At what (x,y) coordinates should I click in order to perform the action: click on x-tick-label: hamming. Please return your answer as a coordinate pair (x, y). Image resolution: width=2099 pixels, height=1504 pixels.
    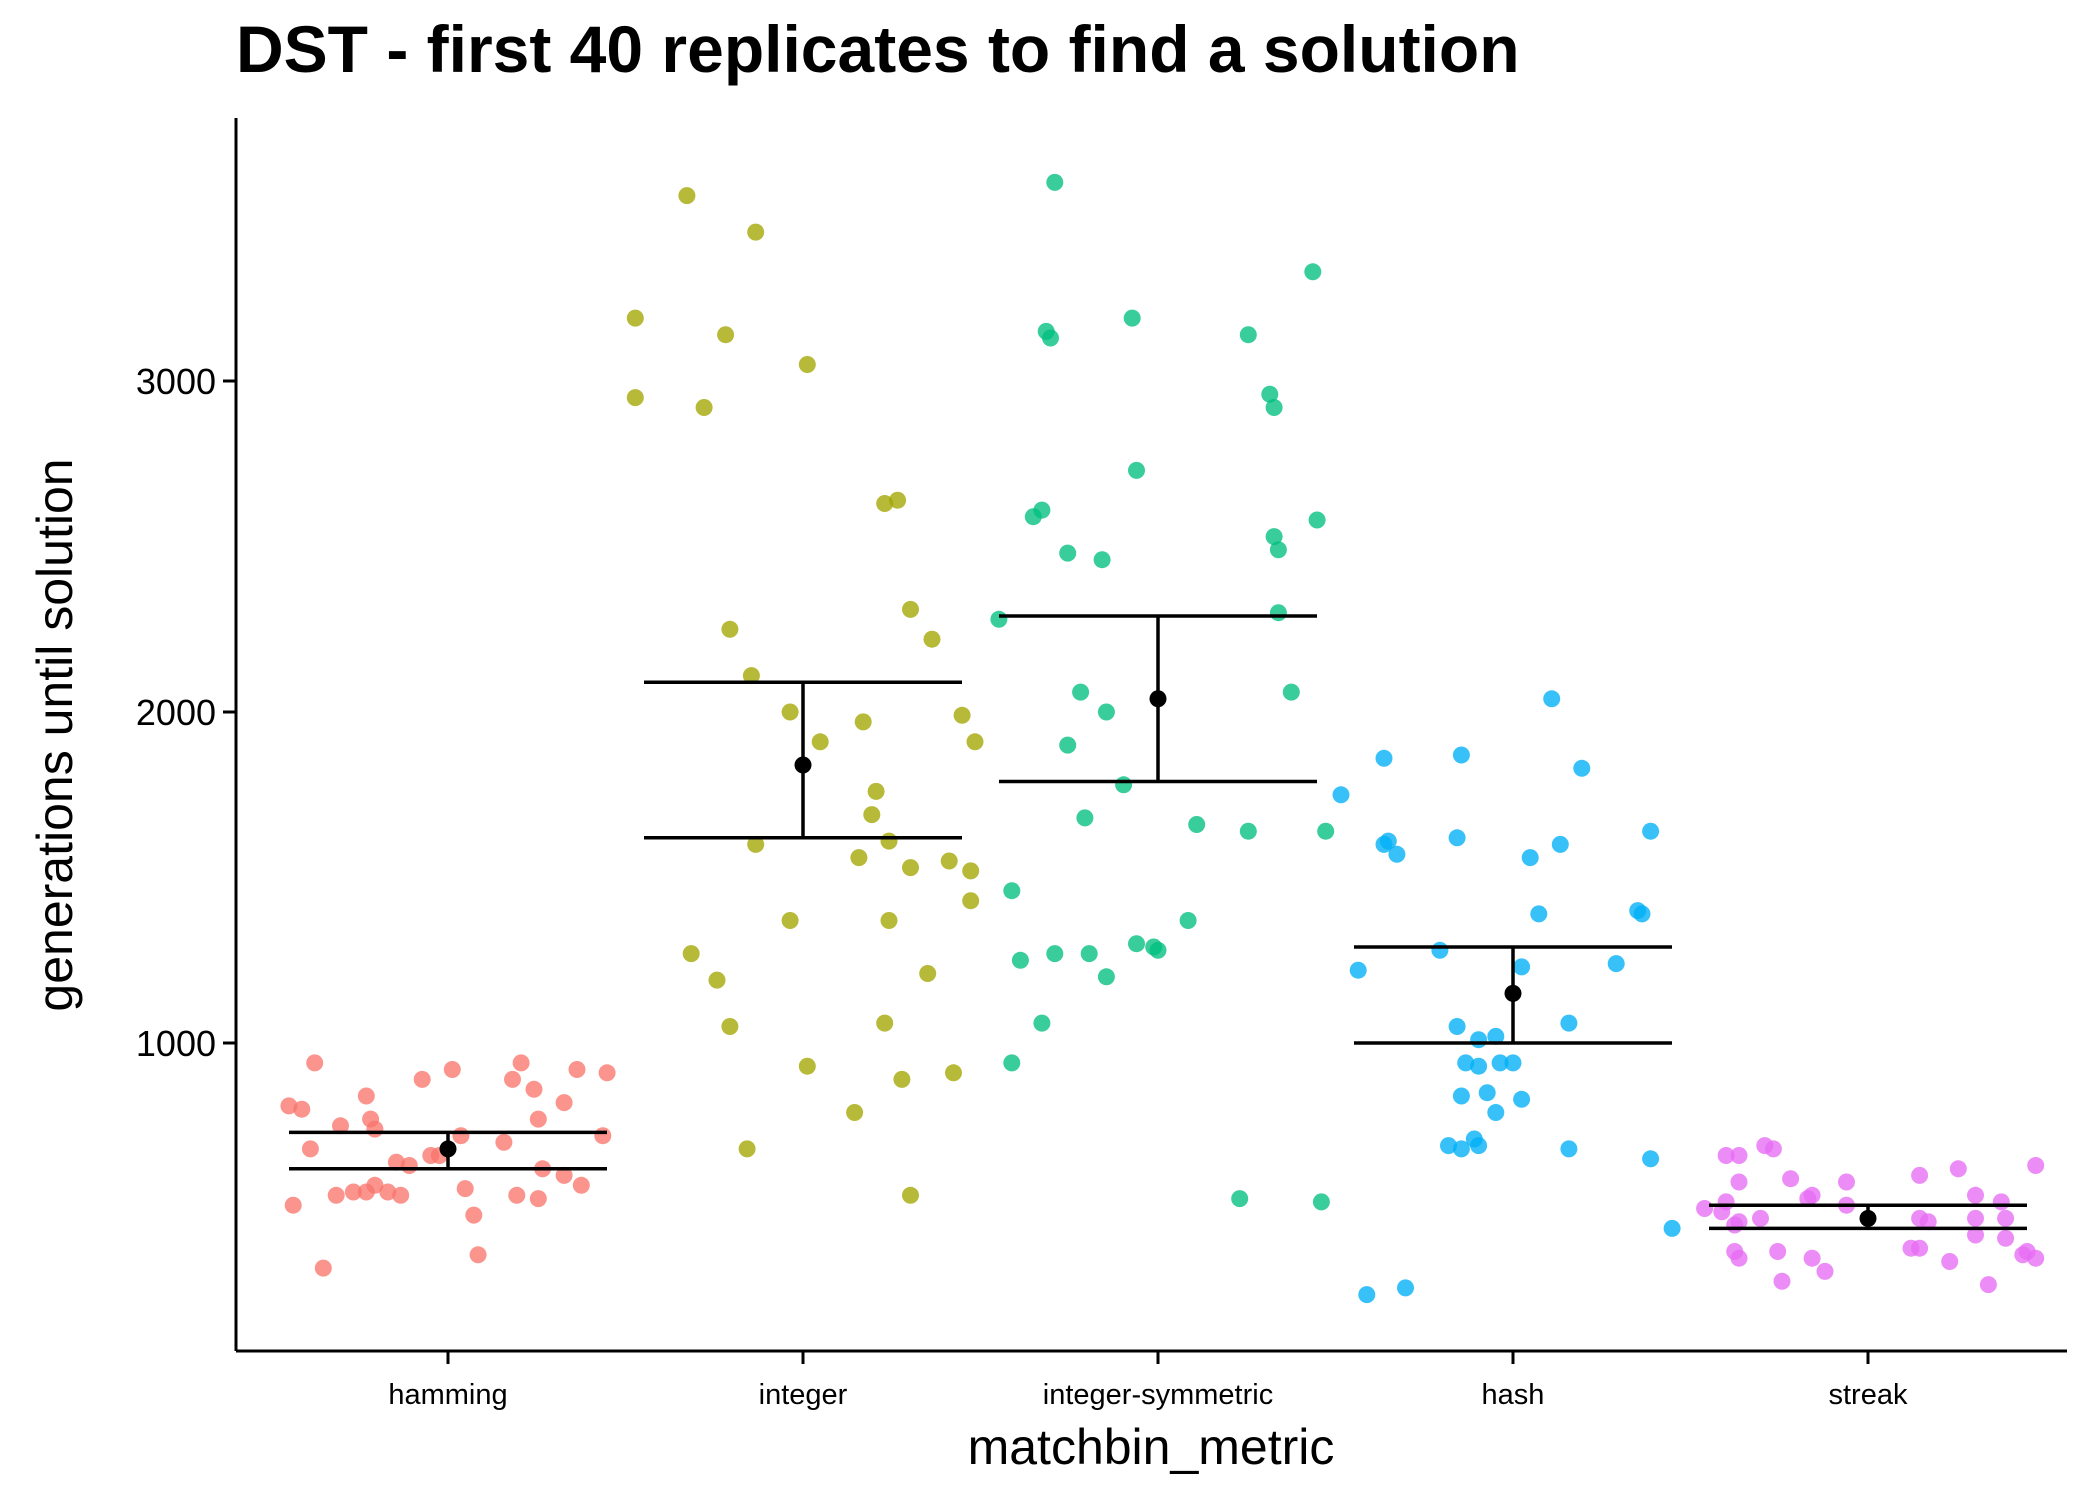
    Looking at the image, I should click on (447, 1395).